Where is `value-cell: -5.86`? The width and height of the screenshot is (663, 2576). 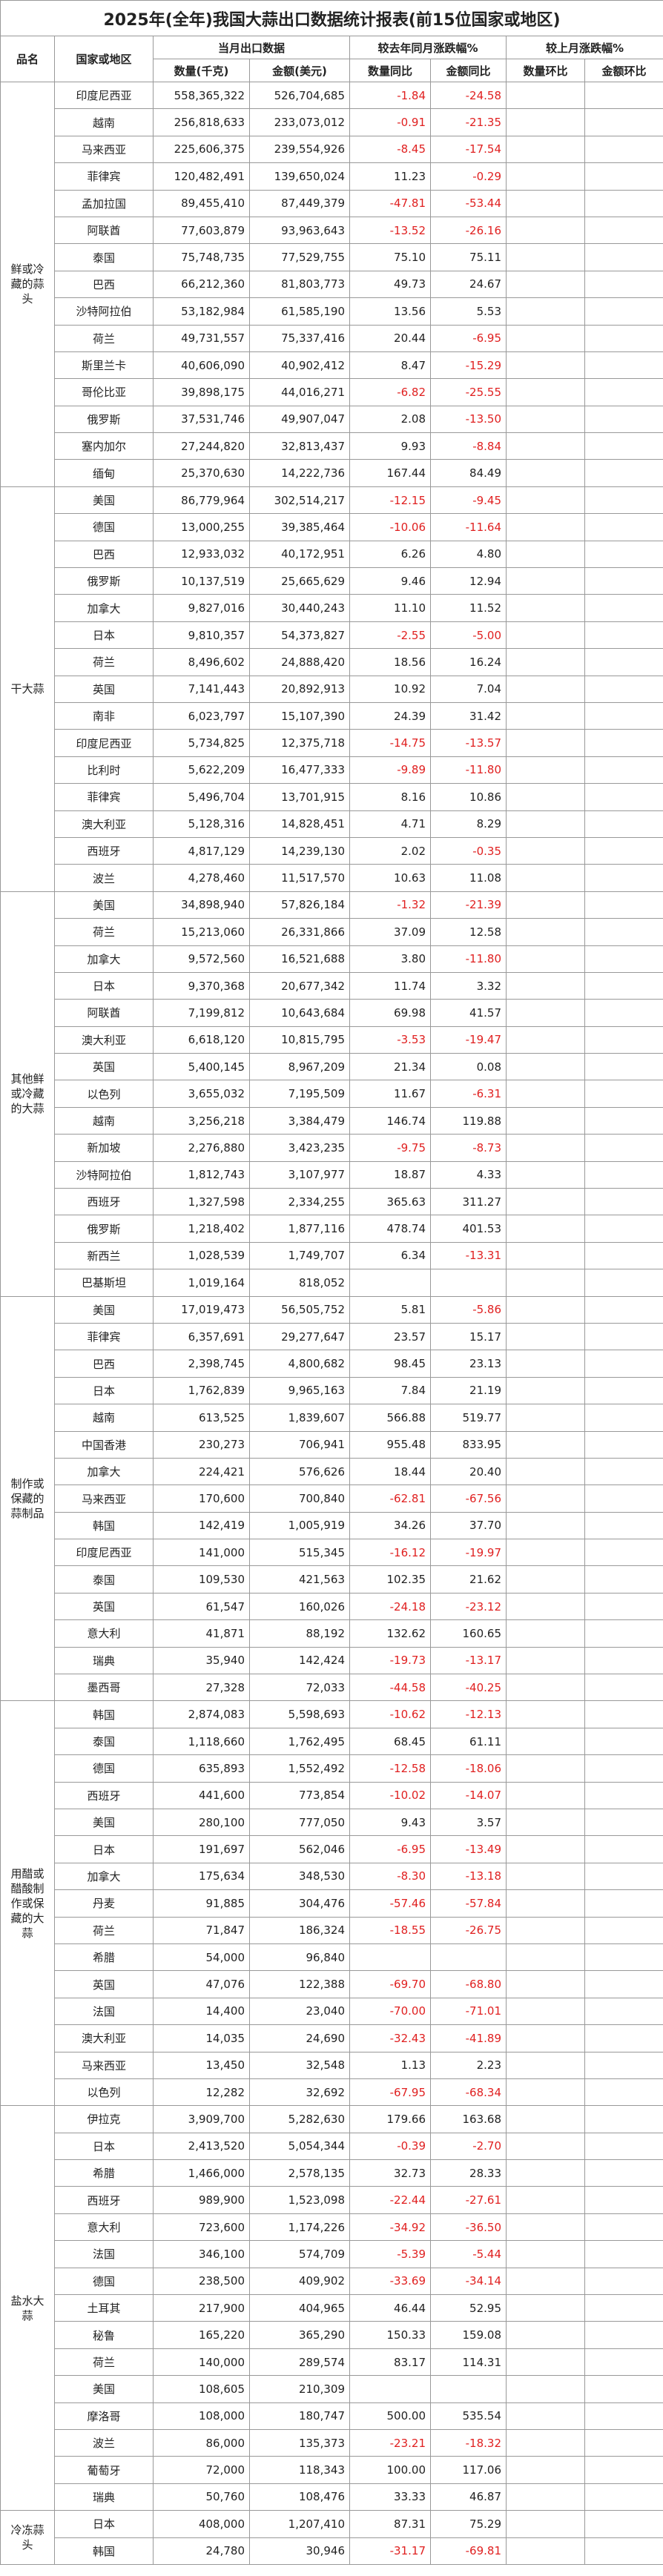
value-cell: -5.86 is located at coordinates (468, 1309).